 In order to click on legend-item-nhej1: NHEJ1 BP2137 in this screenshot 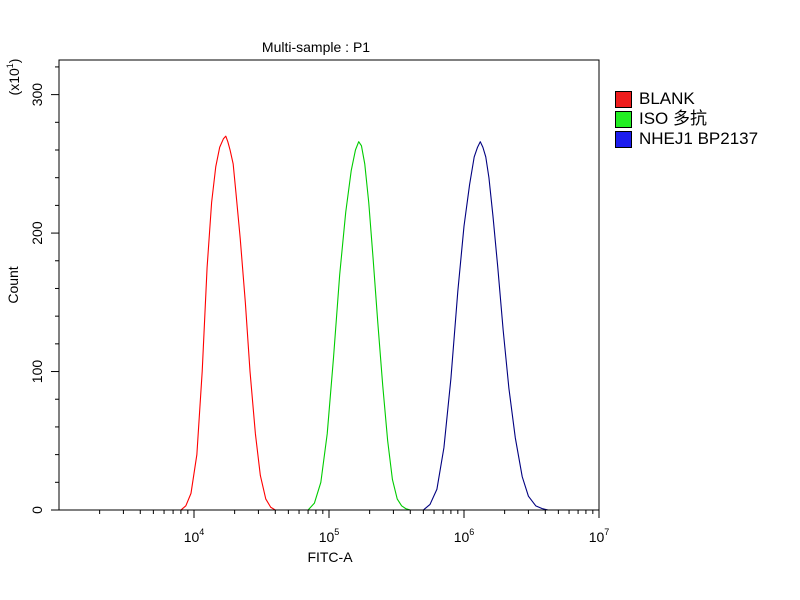, I will do `click(686, 139)`.